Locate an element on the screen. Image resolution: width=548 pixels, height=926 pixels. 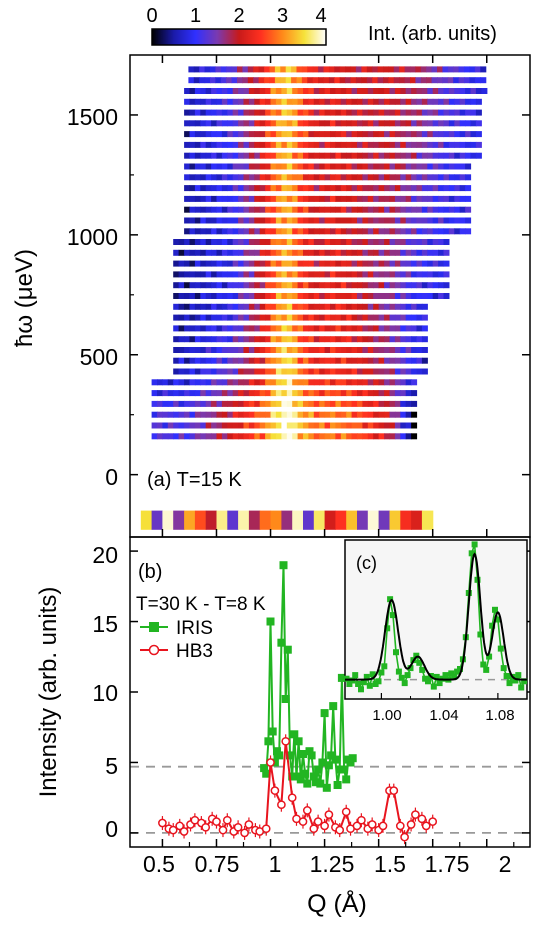
data-point-iris is located at coordinates (369, 685).